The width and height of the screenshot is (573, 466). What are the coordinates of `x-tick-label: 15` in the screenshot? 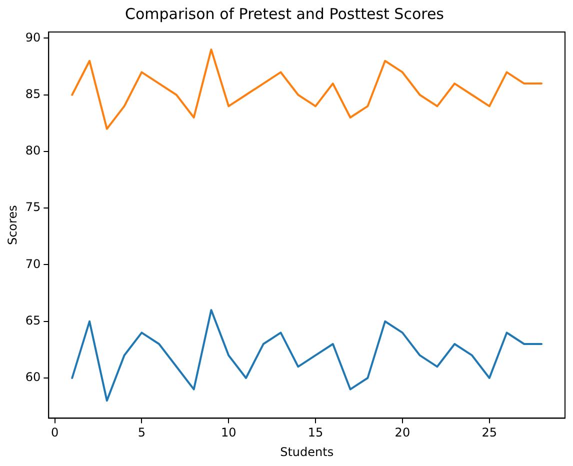 It's located at (316, 433).